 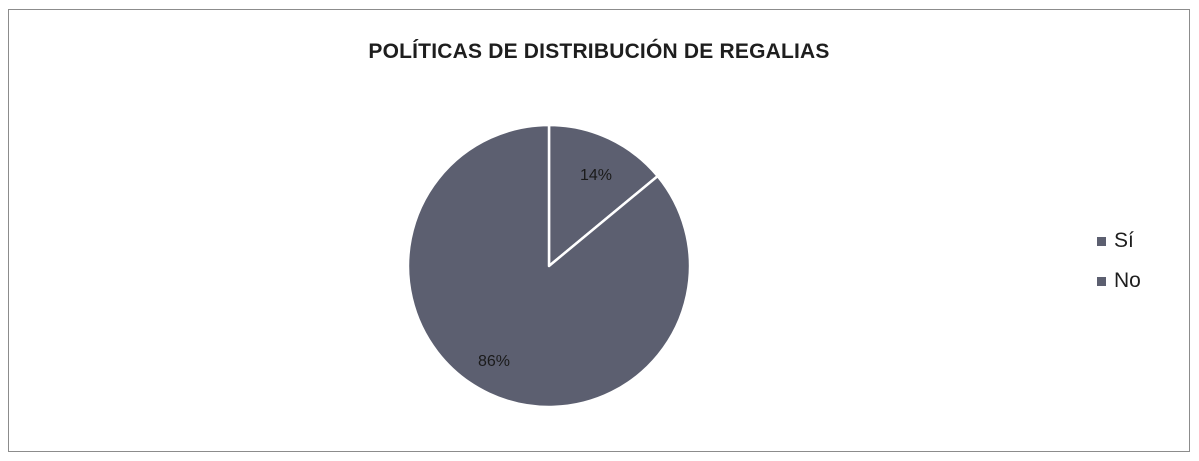 I want to click on legend-item-no: No, so click(x=1137, y=281).